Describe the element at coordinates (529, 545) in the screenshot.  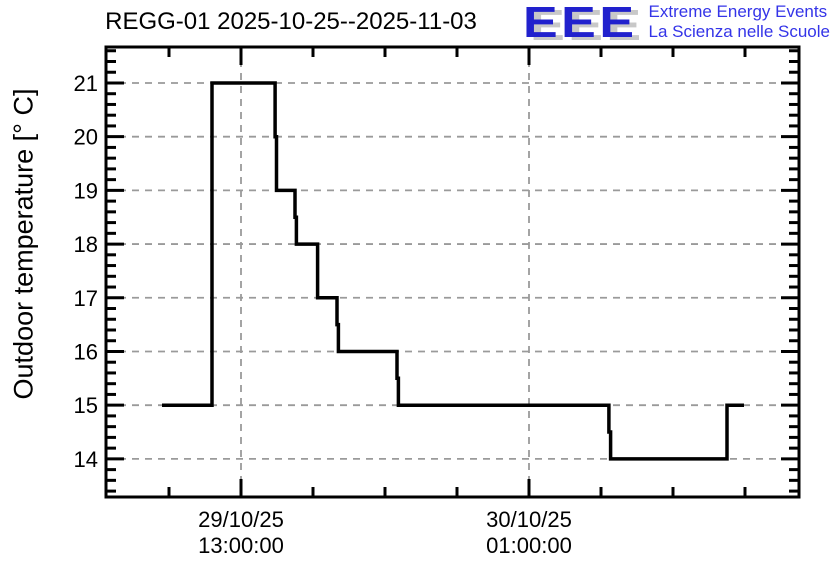
I see `x-tick-label-time: 01:00:00` at that location.